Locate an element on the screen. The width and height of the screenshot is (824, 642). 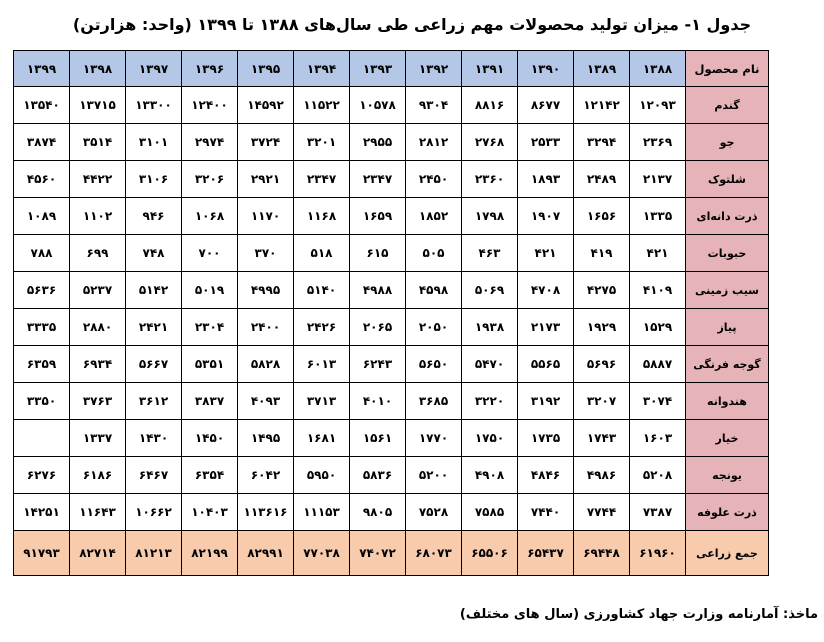
table-cell: ۶۲۷۶ is located at coordinates (41, 475).